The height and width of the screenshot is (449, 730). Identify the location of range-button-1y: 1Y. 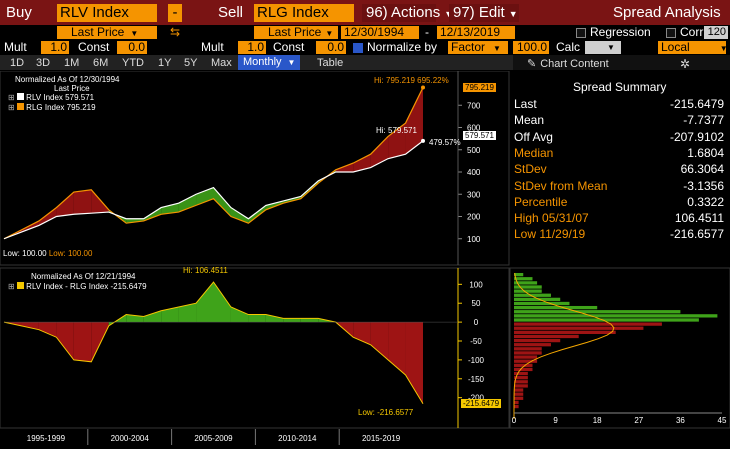
(165, 63).